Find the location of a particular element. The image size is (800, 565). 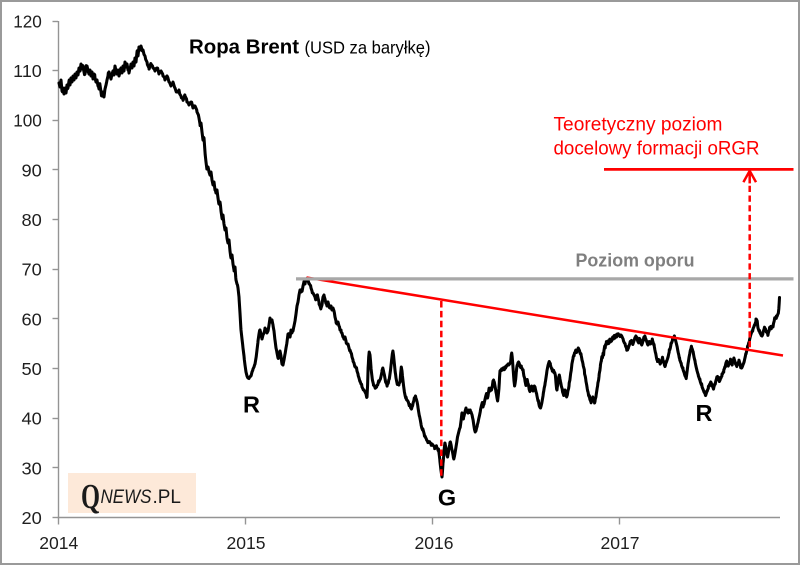

svg-text: 40 is located at coordinates (32, 419).